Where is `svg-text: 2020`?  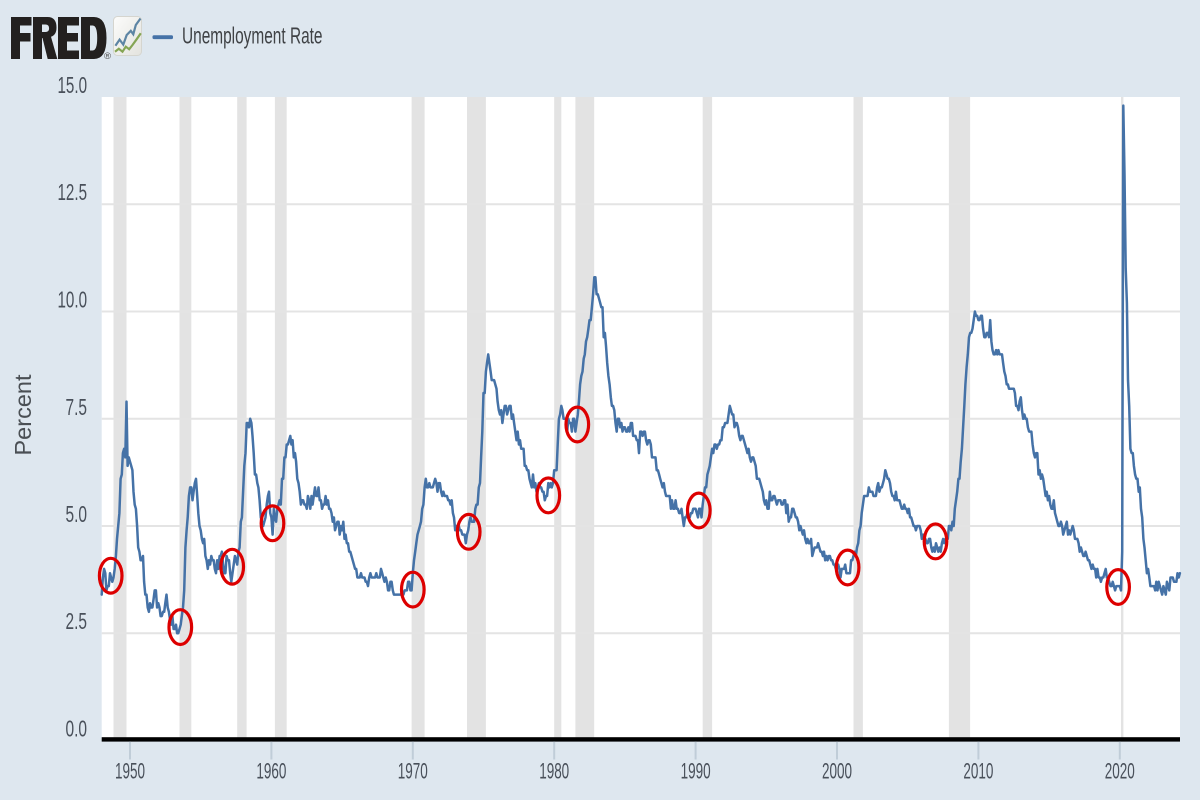 svg-text: 2020 is located at coordinates (1120, 771).